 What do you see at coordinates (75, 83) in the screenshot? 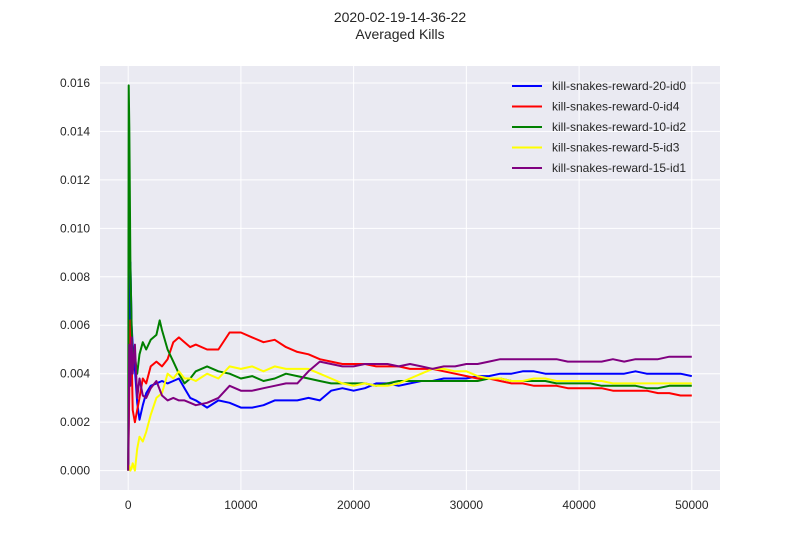
I see `y-tick-label: 0.016` at bounding box center [75, 83].